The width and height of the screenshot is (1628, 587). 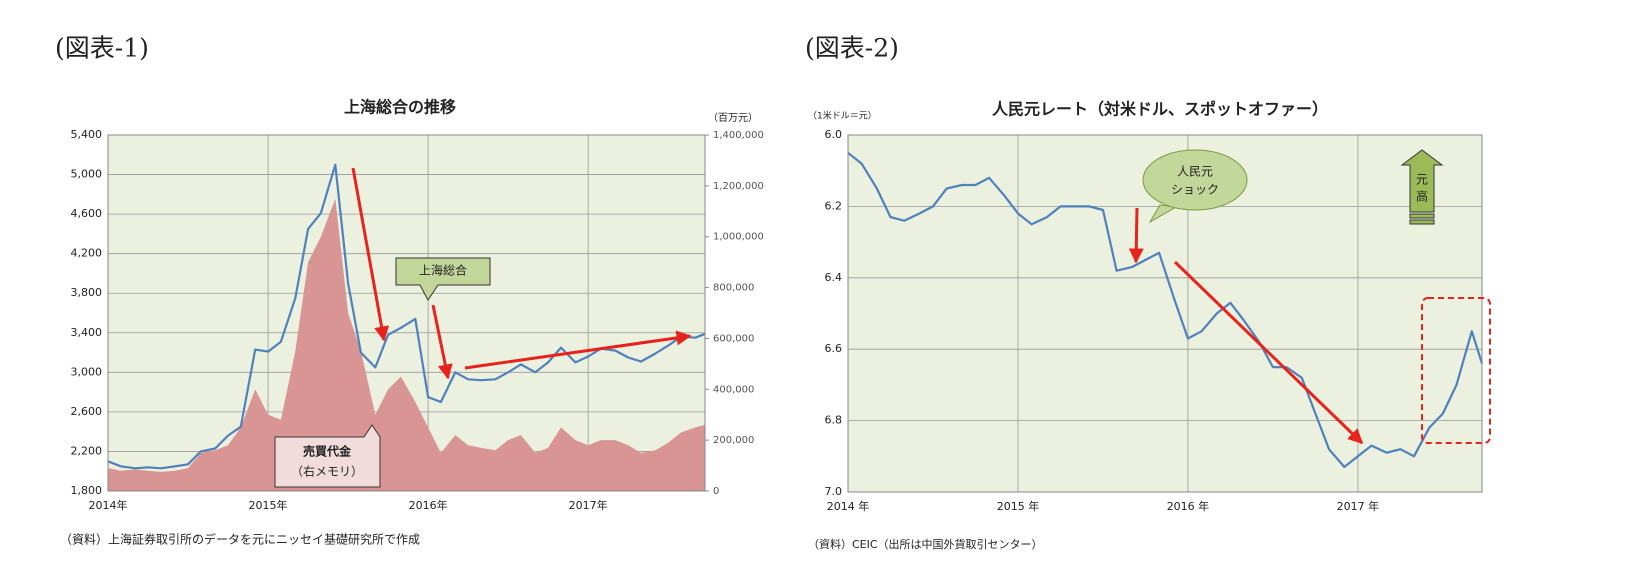 I want to click on y2-tick-label: 200,000, so click(x=733, y=440).